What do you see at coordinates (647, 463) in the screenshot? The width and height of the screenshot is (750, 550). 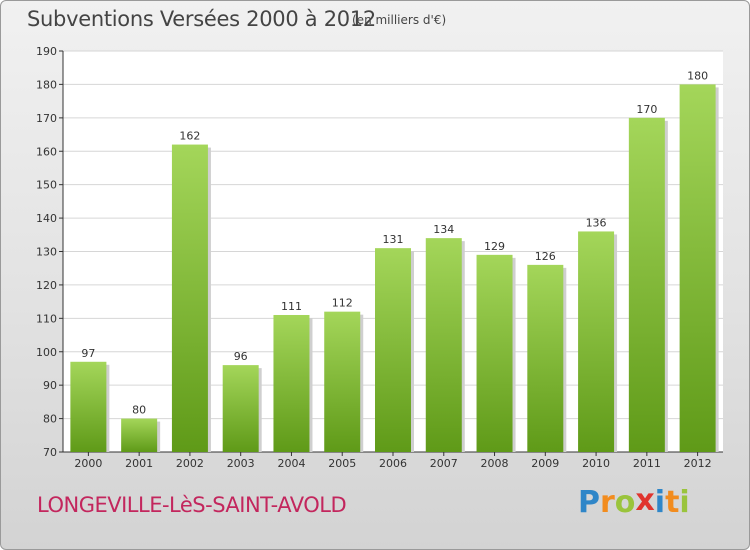 I see `x-tick-label: 2011` at bounding box center [647, 463].